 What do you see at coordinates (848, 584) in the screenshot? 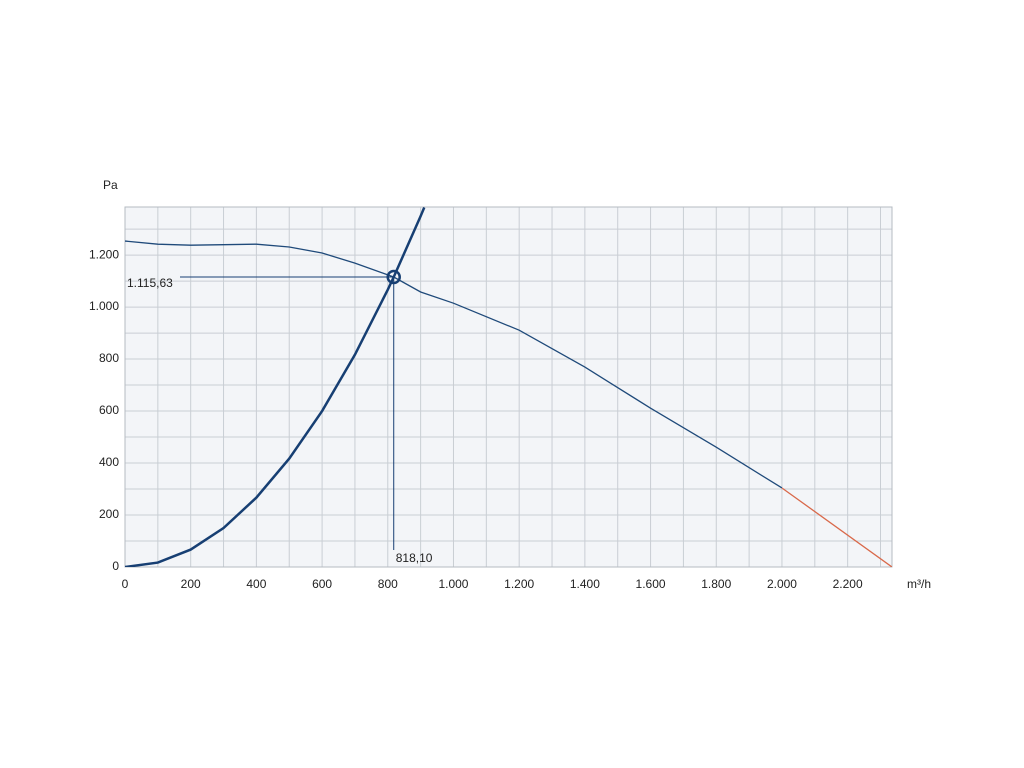
I see `x-tick-label: 2.200` at bounding box center [848, 584].